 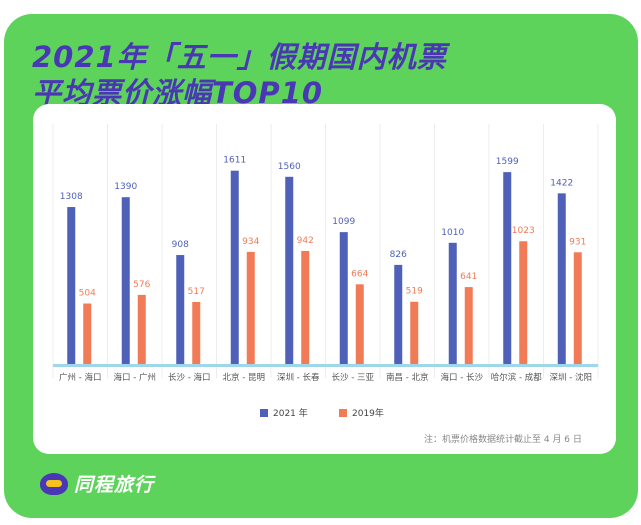 I want to click on data-label: 504, so click(x=87, y=294).